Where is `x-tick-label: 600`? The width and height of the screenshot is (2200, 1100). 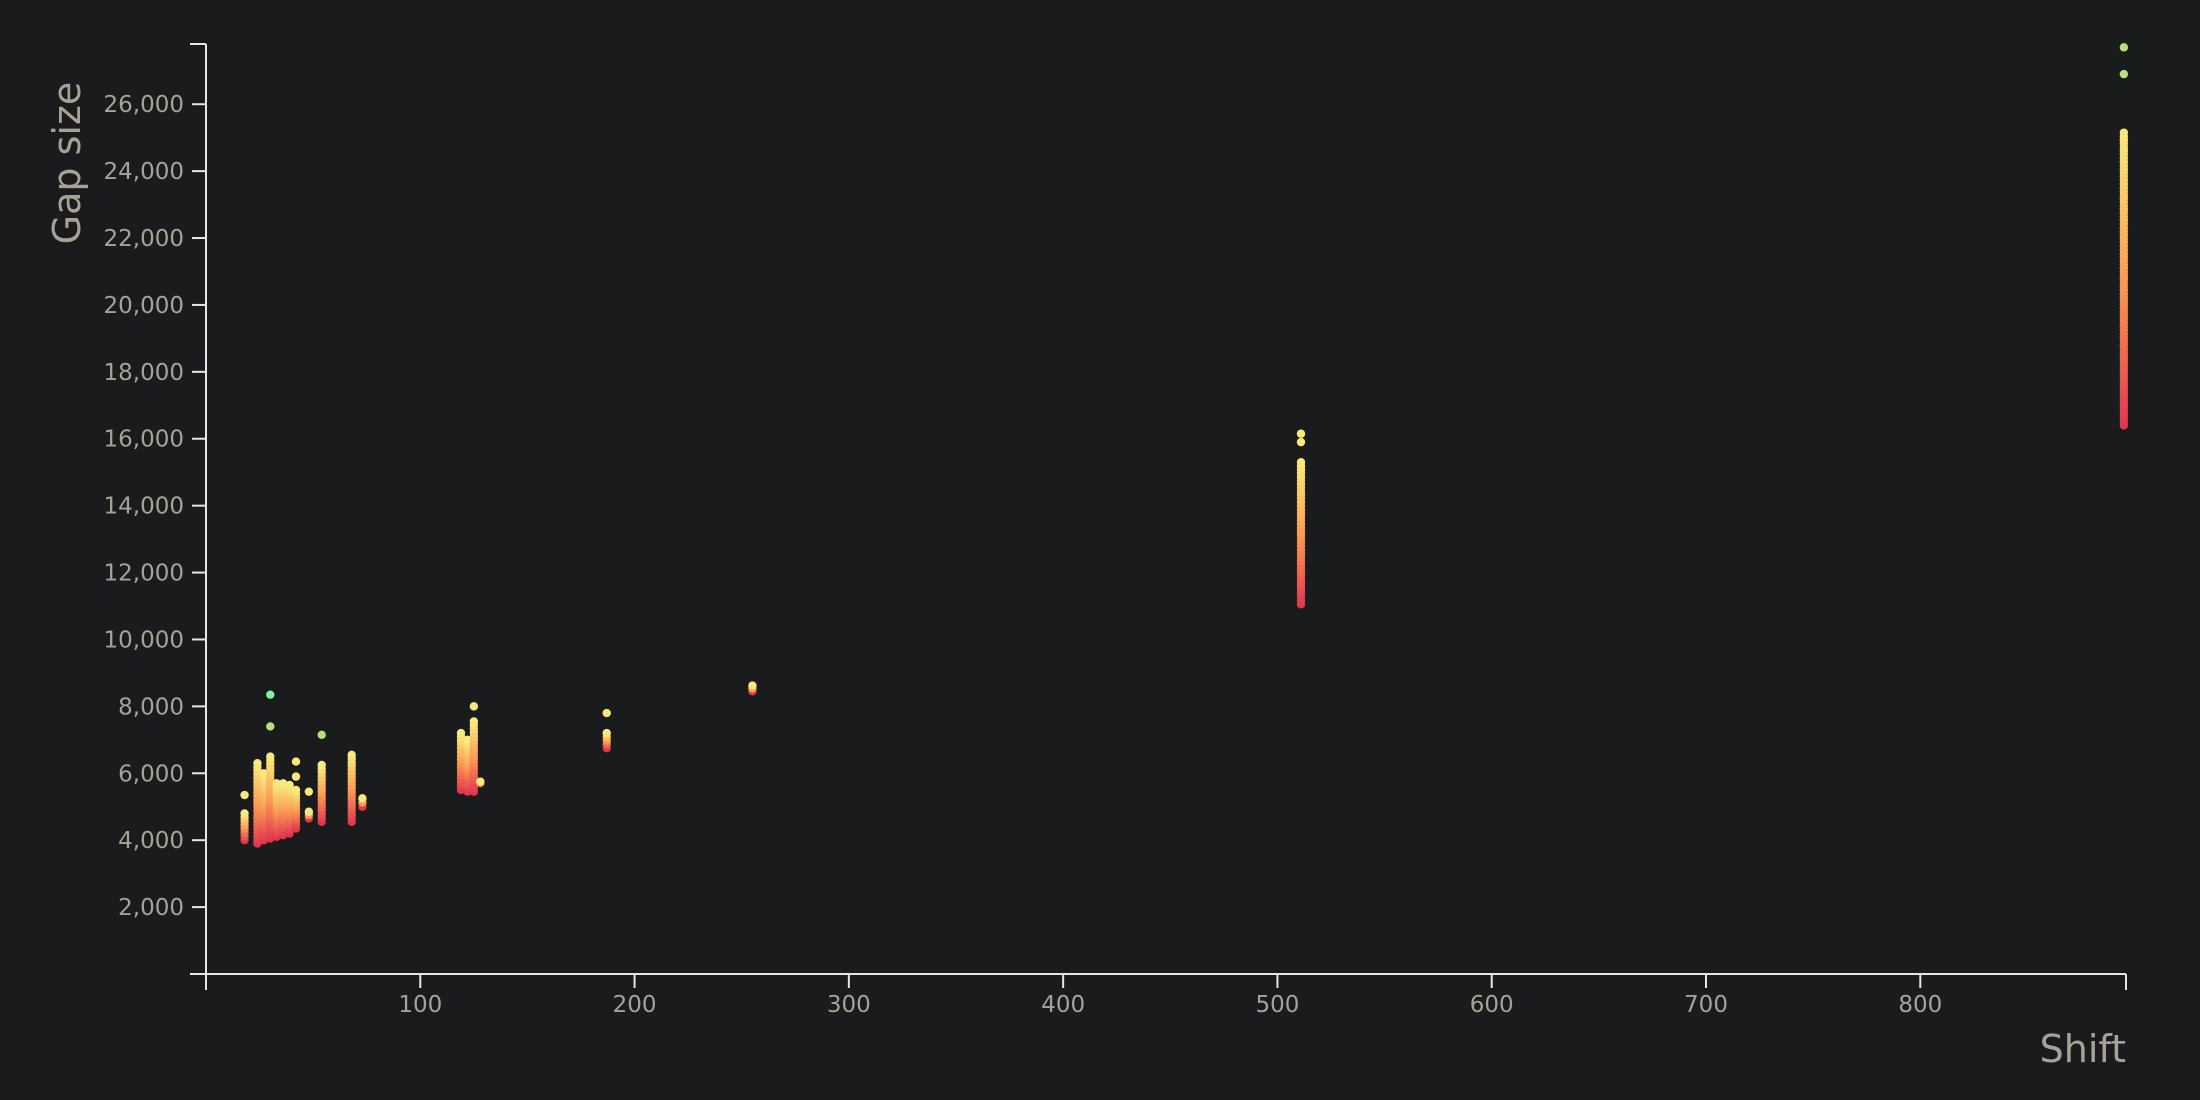
x-tick-label: 600 is located at coordinates (1492, 1005).